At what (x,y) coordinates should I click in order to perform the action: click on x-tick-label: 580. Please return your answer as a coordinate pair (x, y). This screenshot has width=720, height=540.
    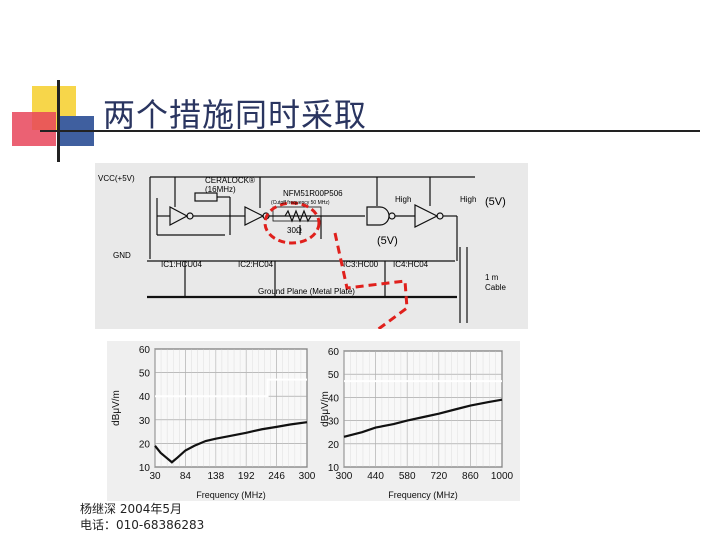
    Looking at the image, I should click on (407, 476).